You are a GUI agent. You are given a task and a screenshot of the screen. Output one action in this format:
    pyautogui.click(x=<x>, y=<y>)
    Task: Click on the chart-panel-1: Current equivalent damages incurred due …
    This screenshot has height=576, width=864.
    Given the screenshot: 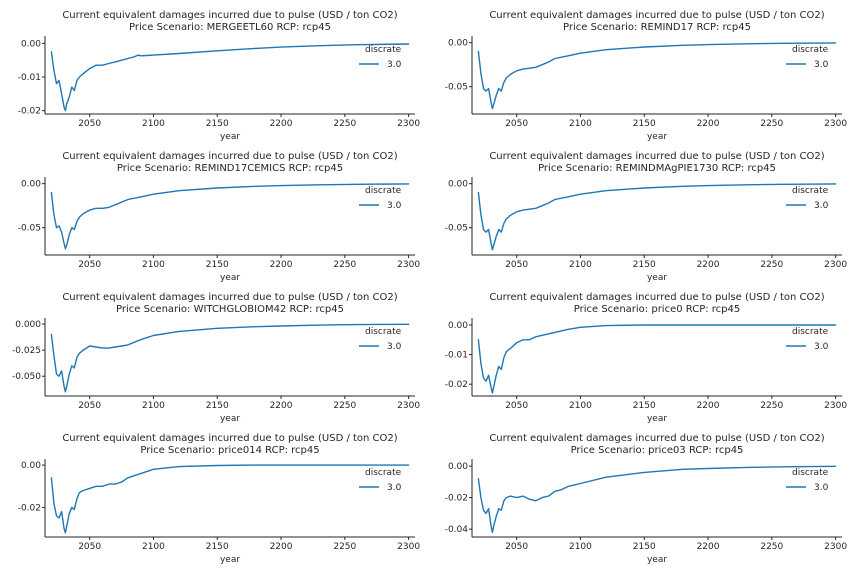 What is the action you would take?
    pyautogui.click(x=219, y=76)
    